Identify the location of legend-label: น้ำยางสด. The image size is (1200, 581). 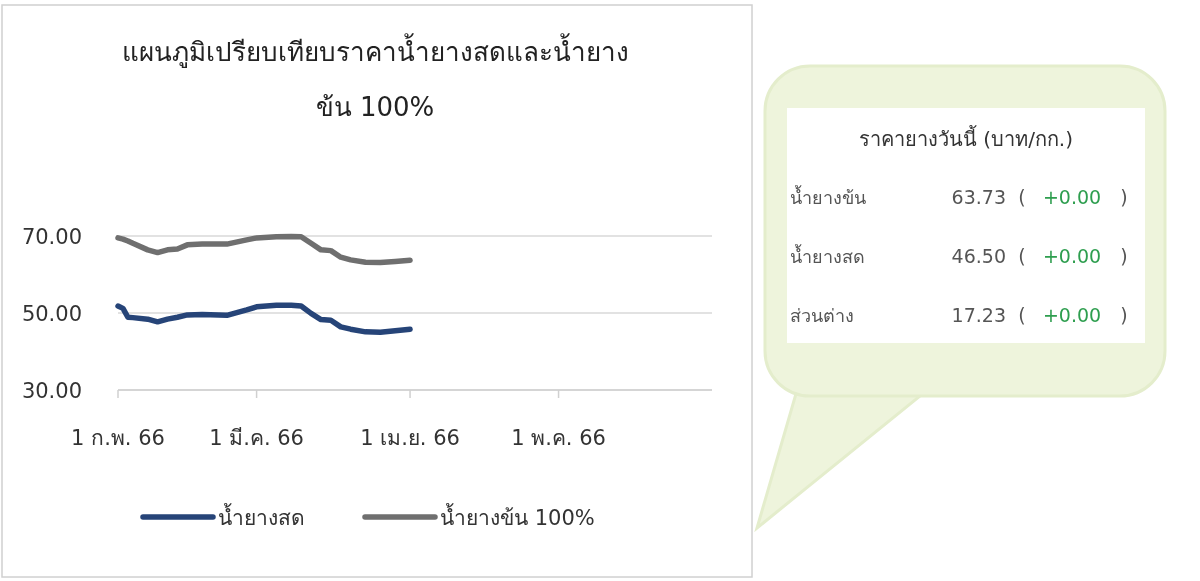
(261, 516).